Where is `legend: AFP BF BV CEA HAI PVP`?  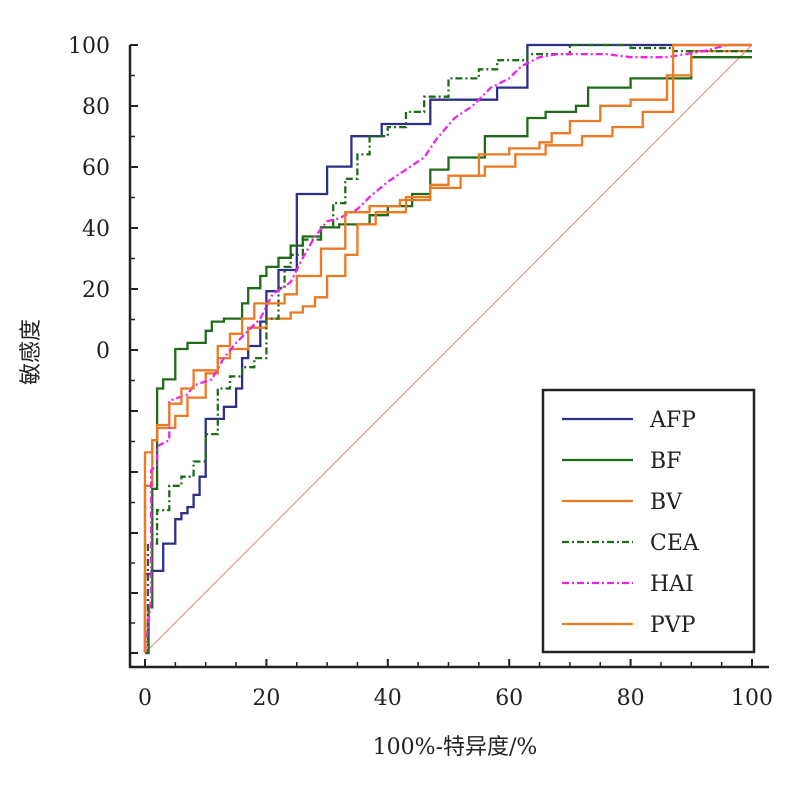 legend: AFP BF BV CEA HAI PVP is located at coordinates (648, 521).